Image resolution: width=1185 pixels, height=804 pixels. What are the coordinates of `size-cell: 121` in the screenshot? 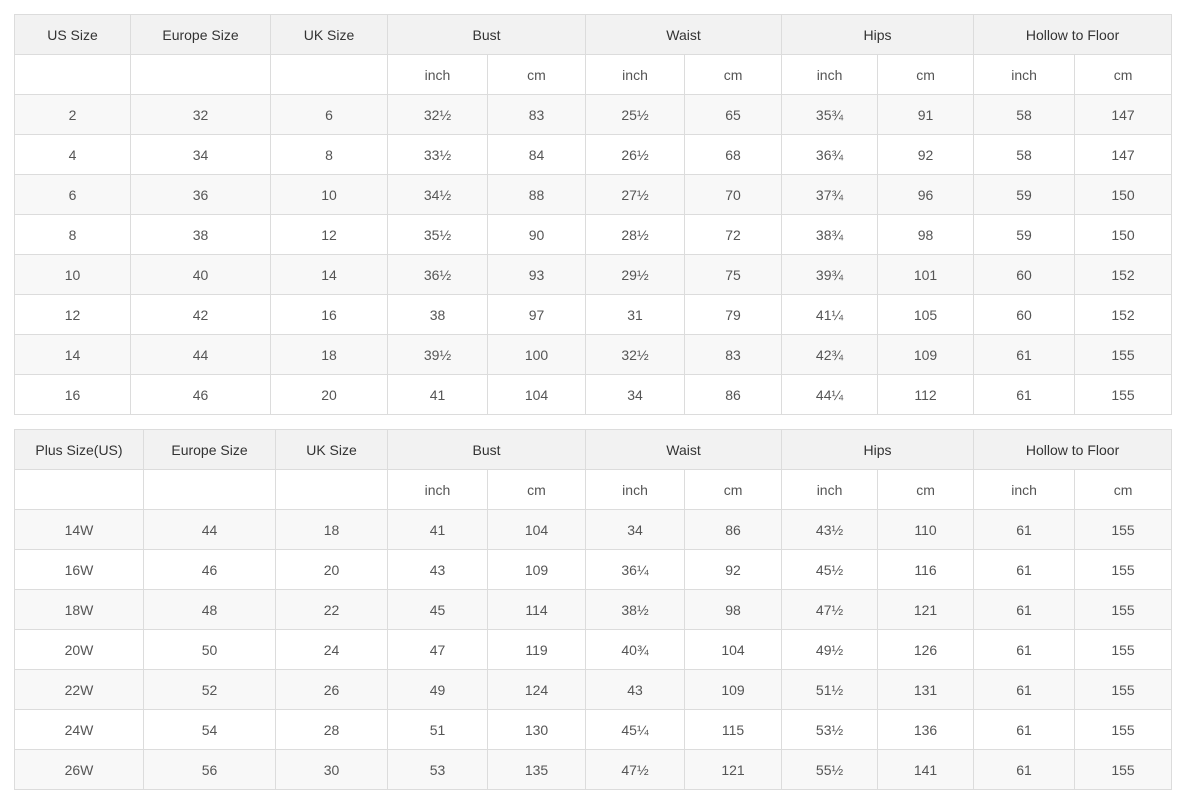 It's located at (926, 609).